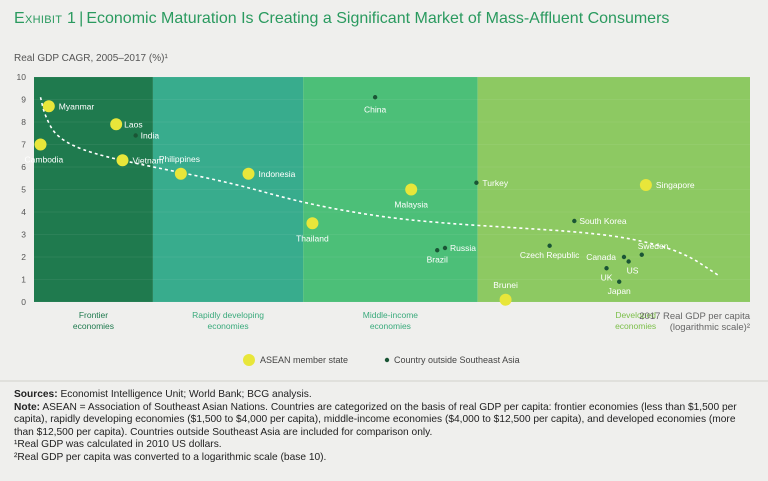 The width and height of the screenshot is (768, 481). I want to click on label-czech-republic: Czech Republic, so click(550, 255).